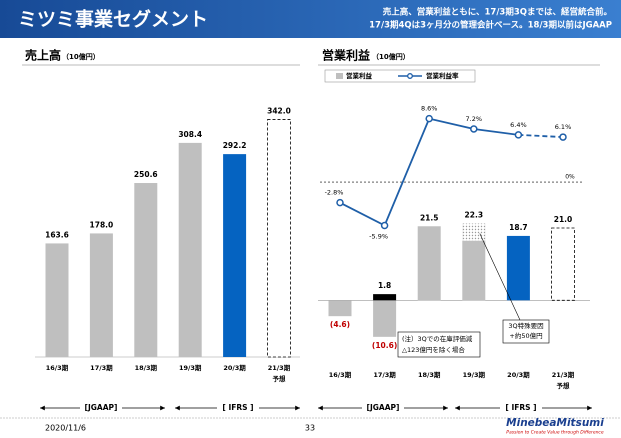  I want to click on value-label: 292.2, so click(235, 145).